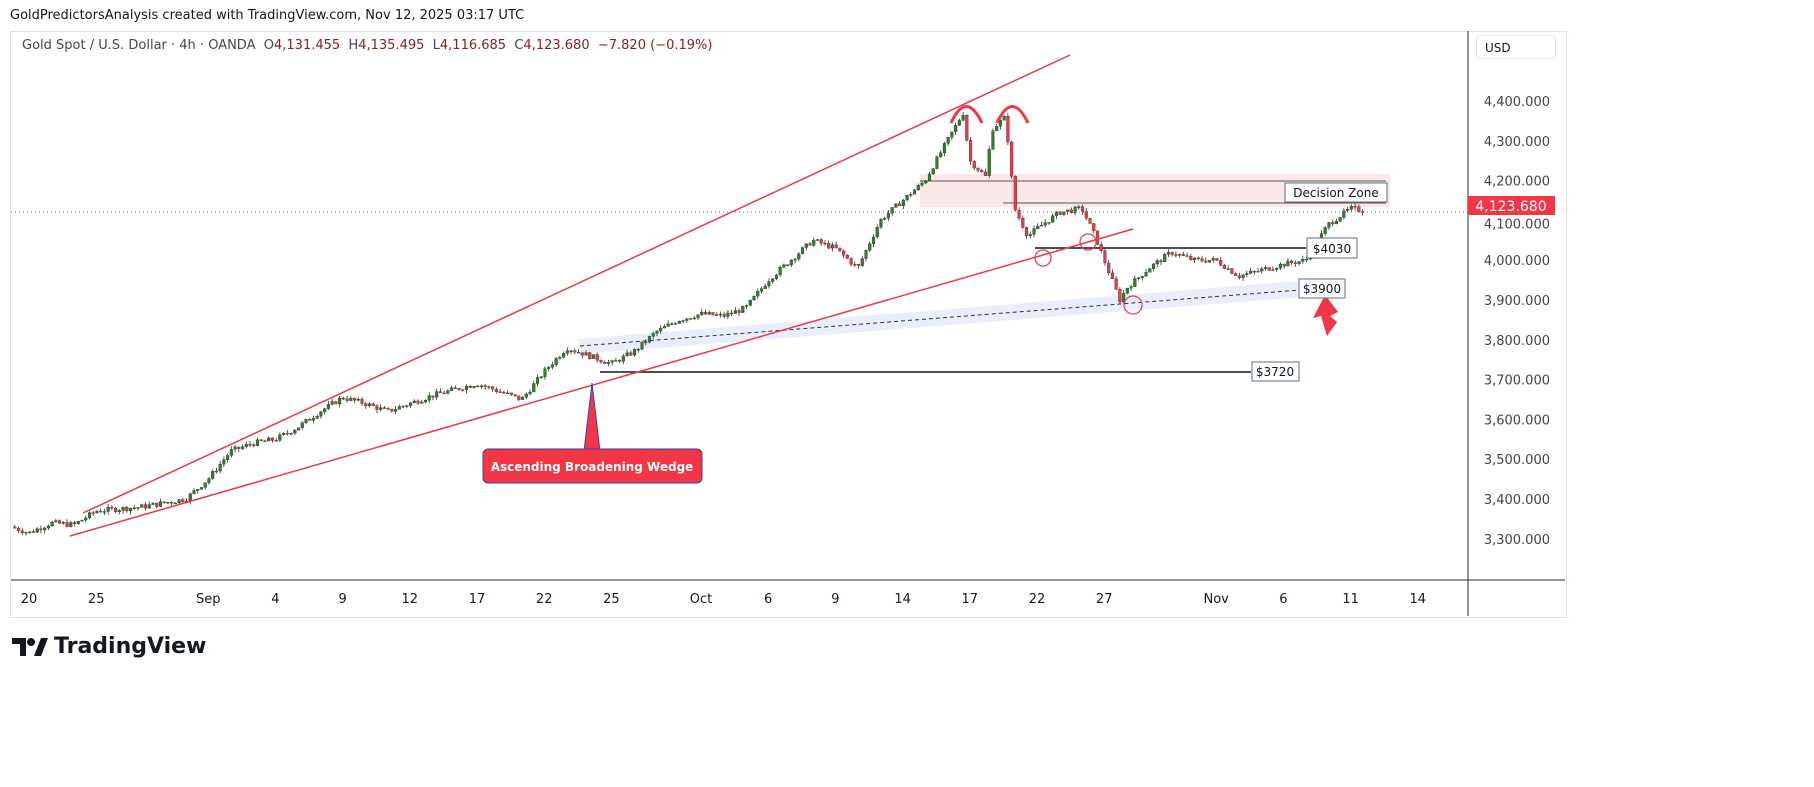  What do you see at coordinates (109, 646) in the screenshot?
I see `tradingview-logo: TradingView` at bounding box center [109, 646].